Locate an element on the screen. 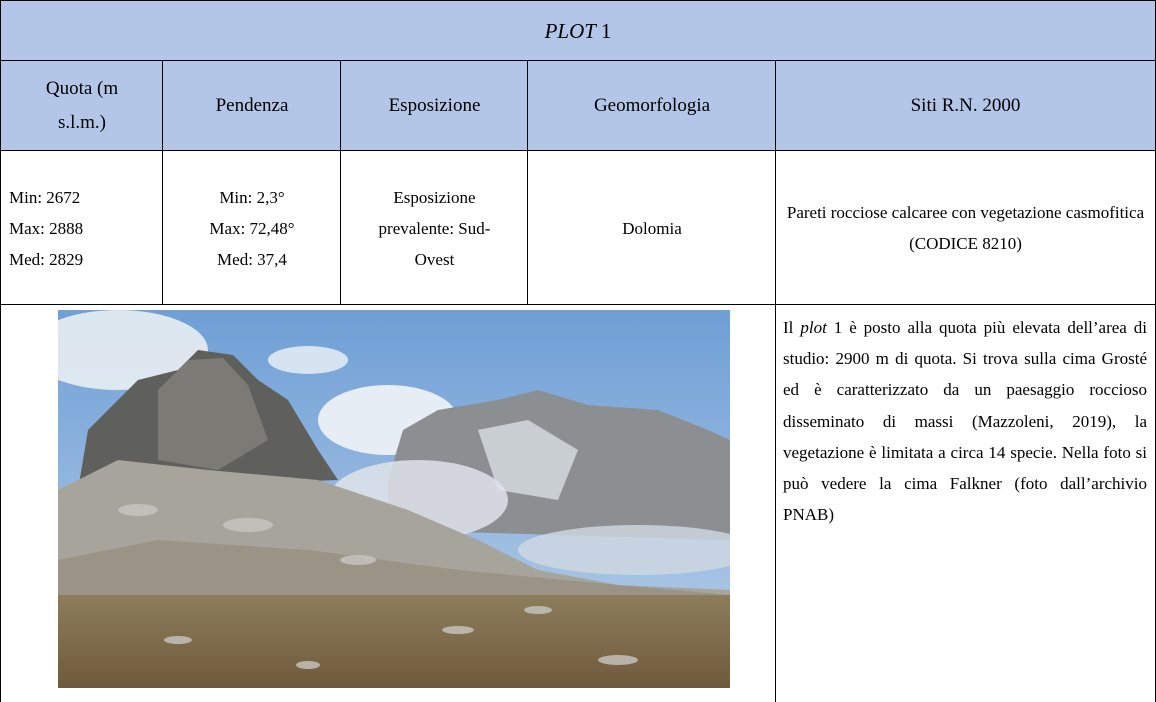  cell-line: Med: 37,4 is located at coordinates (252, 259).